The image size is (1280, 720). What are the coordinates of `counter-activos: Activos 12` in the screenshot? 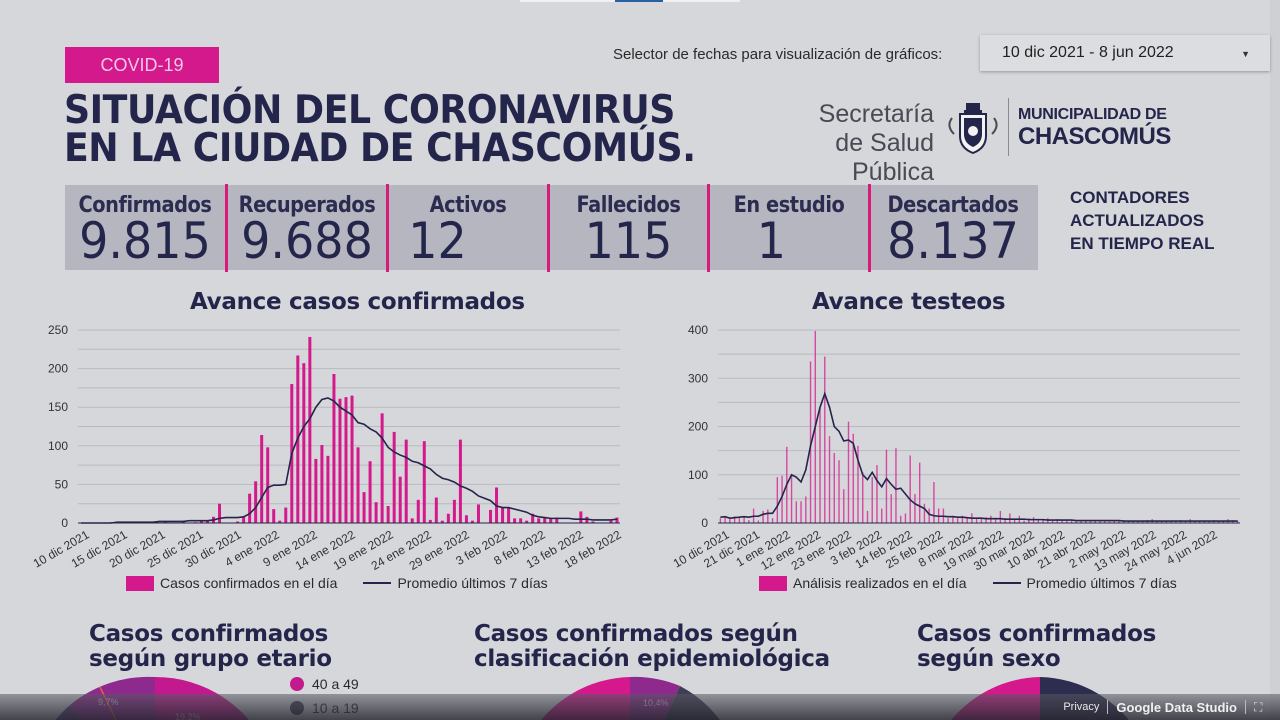 It's located at (468, 227).